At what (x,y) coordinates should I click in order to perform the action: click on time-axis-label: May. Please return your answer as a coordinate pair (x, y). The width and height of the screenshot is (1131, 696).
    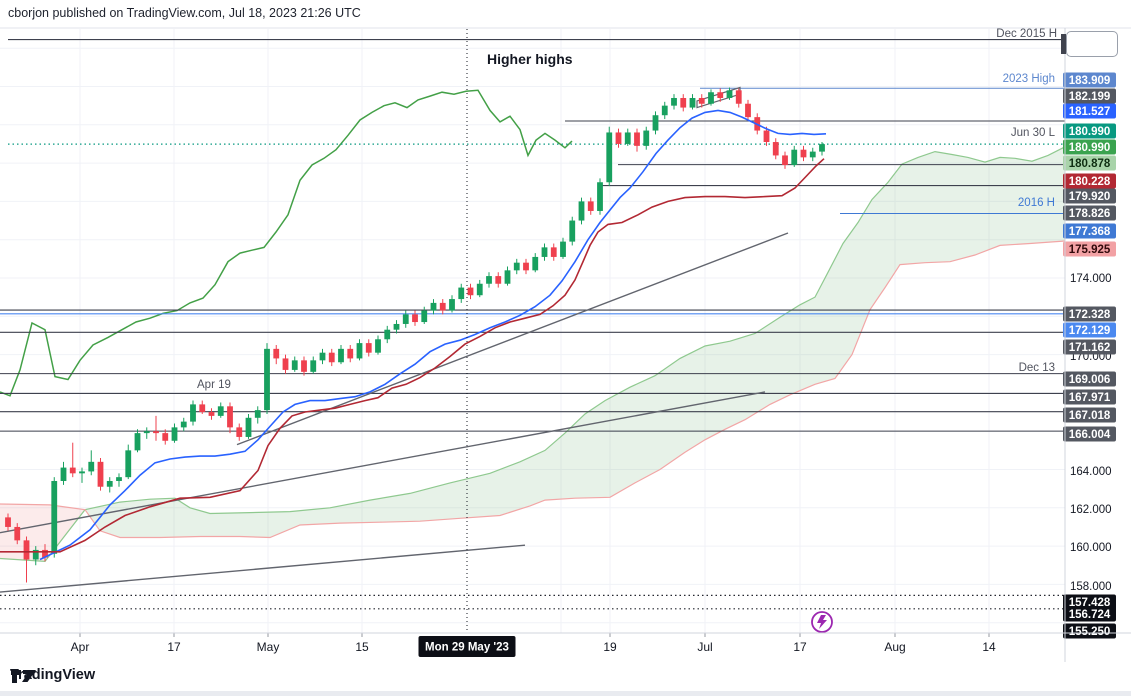
    Looking at the image, I should click on (268, 647).